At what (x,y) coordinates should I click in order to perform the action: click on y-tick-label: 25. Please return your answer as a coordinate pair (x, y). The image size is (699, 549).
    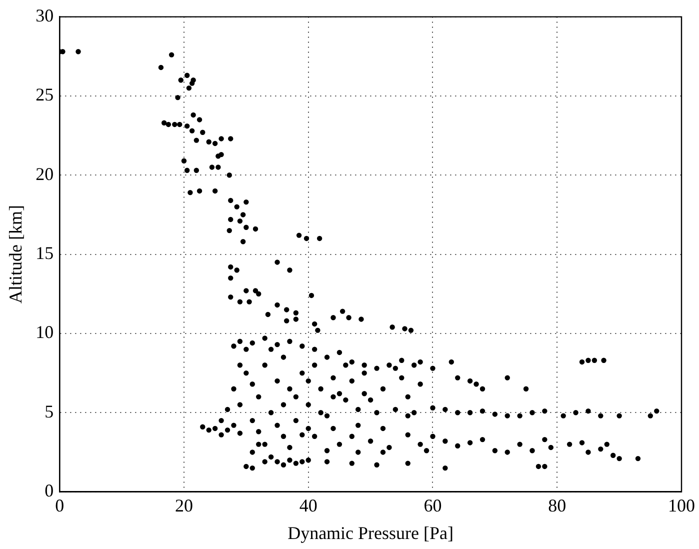
    Looking at the image, I should click on (45, 94).